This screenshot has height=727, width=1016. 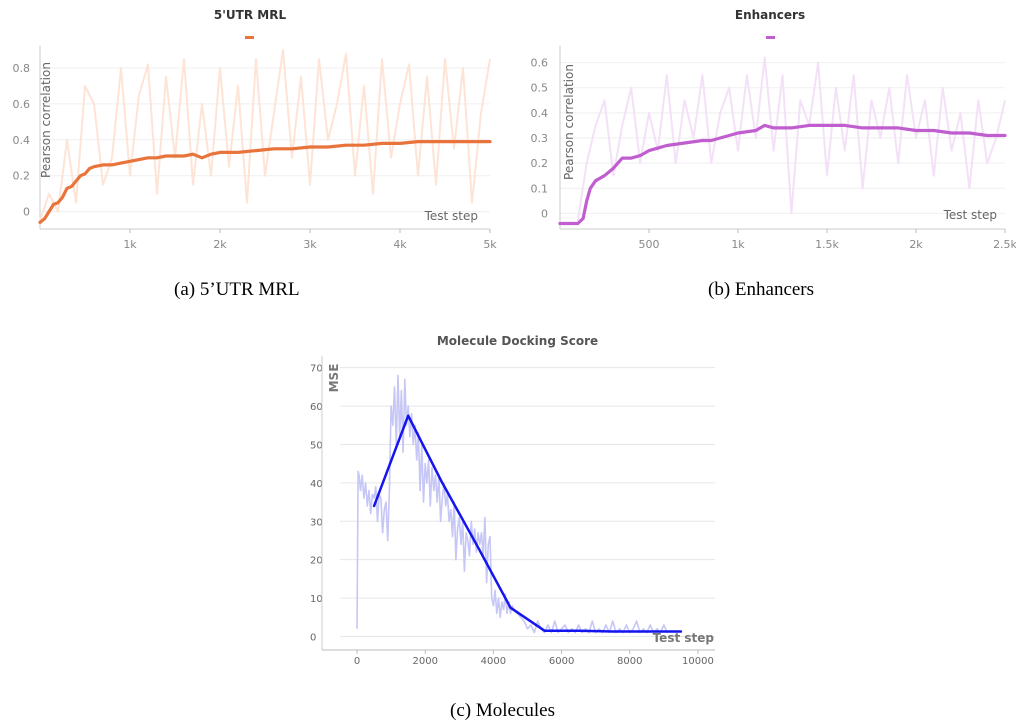 What do you see at coordinates (540, 163) in the screenshot?
I see `y-tick-label-enhancers: 0.2` at bounding box center [540, 163].